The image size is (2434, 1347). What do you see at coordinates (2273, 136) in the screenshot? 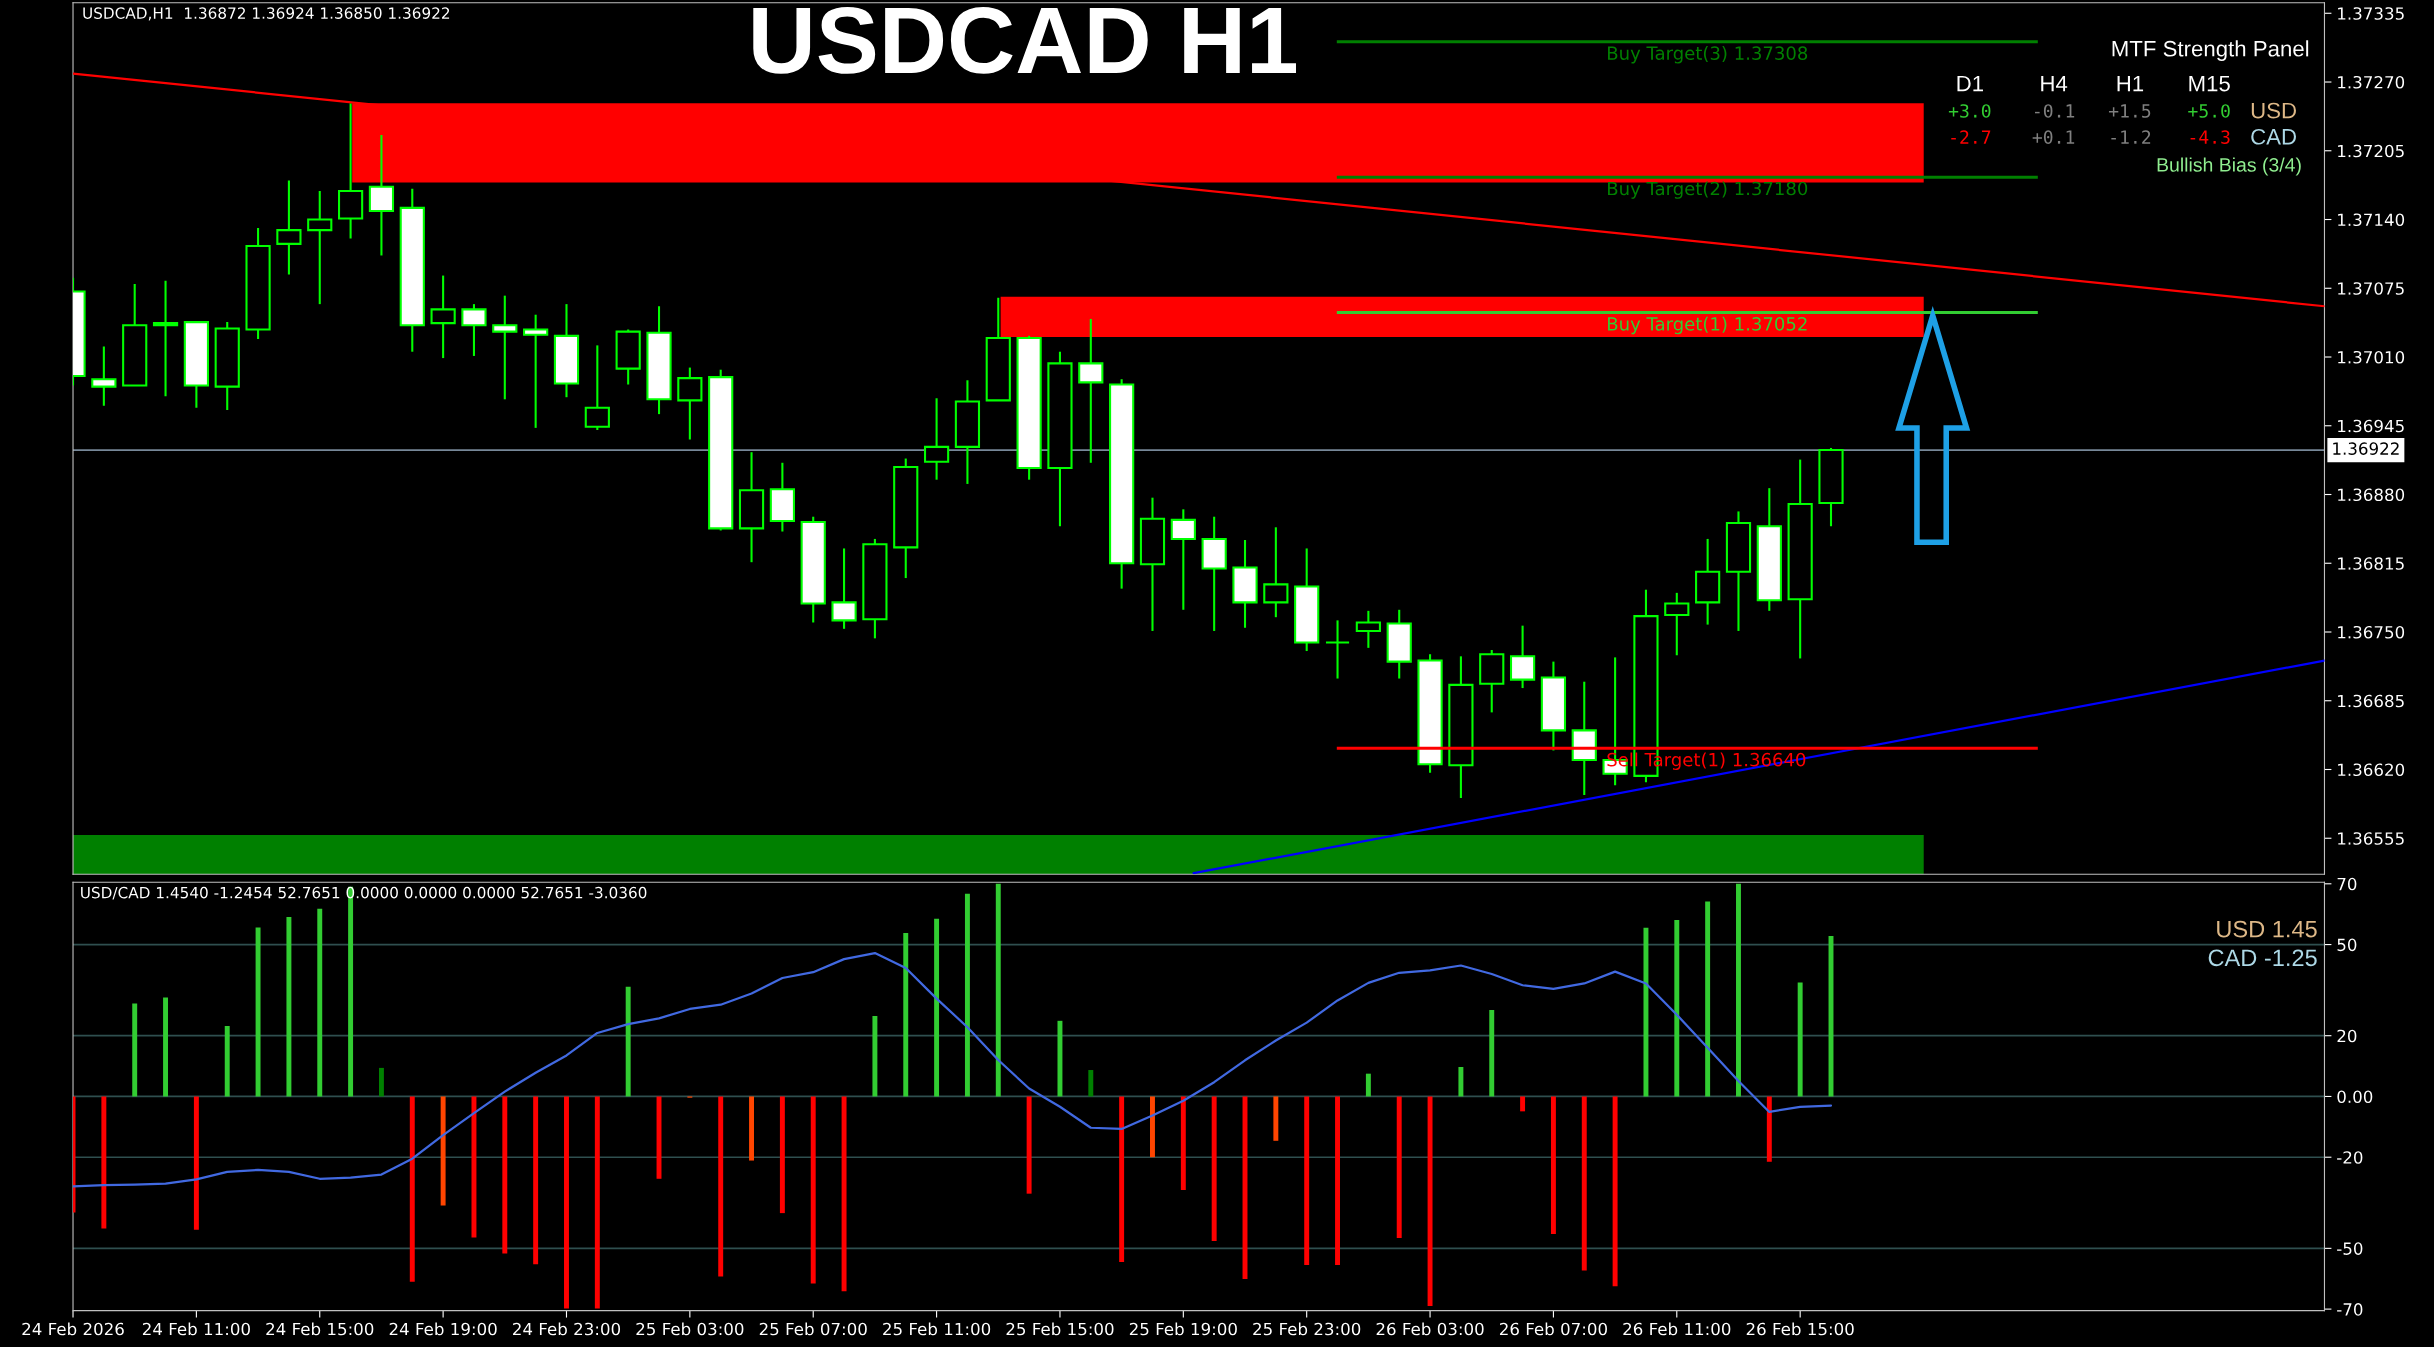
I see `annotation: CAD` at bounding box center [2273, 136].